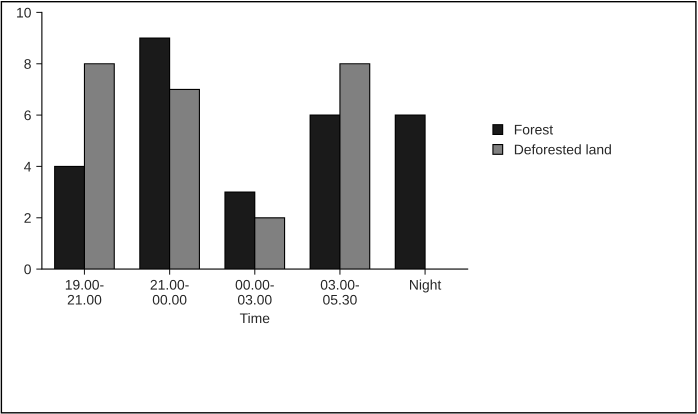  What do you see at coordinates (24, 13) in the screenshot?
I see `y-tick-label: 10` at bounding box center [24, 13].